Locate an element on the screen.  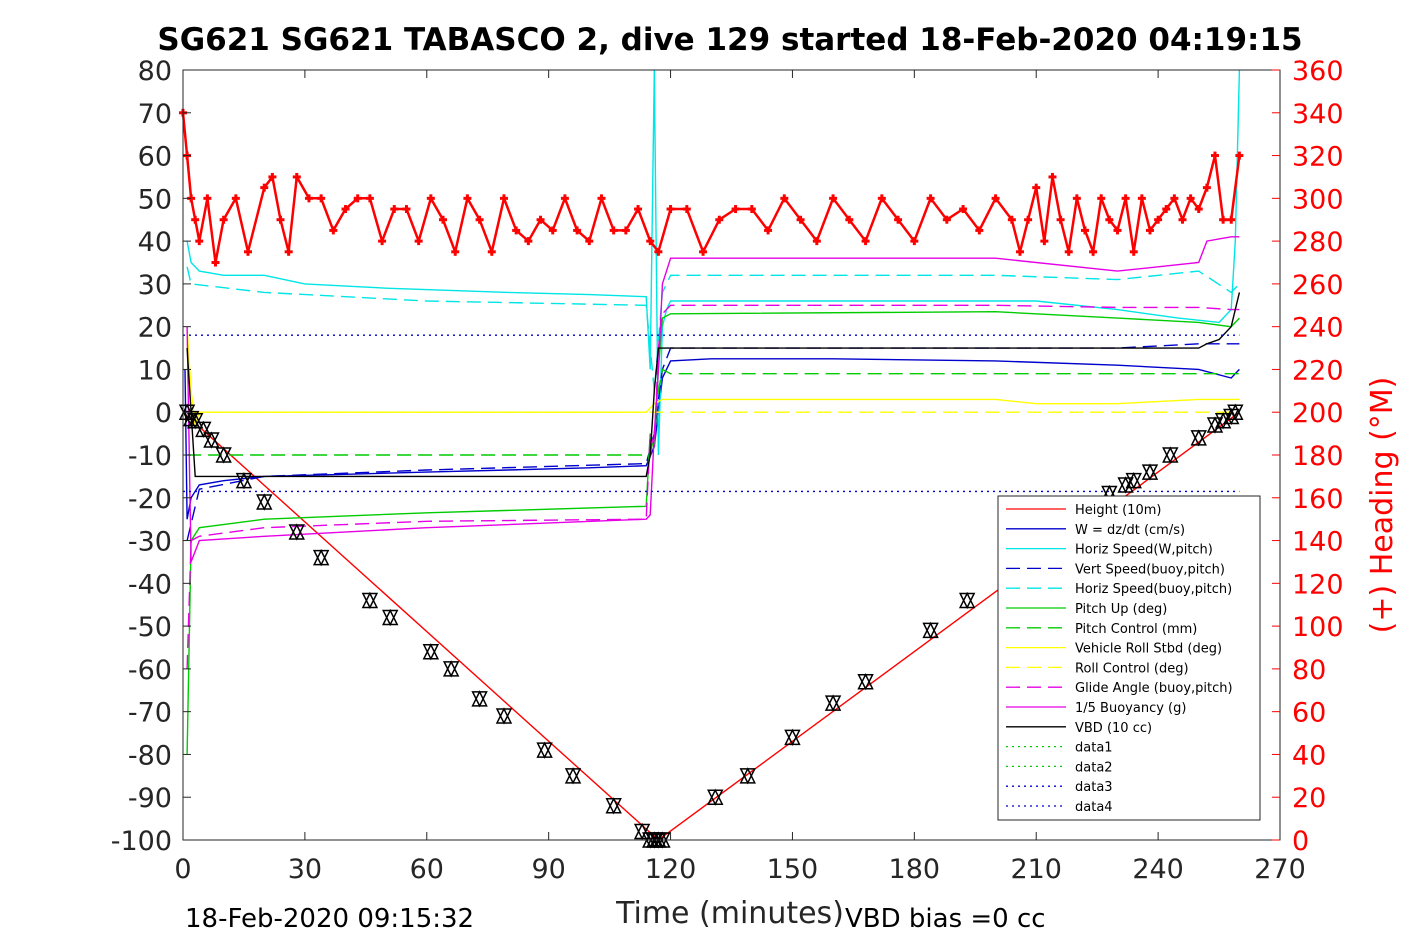
y-tick-label: 70 is located at coordinates (155, 114).